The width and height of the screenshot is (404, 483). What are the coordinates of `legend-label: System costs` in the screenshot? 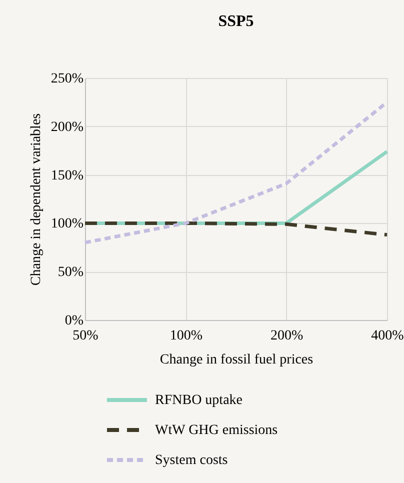 It's located at (191, 460).